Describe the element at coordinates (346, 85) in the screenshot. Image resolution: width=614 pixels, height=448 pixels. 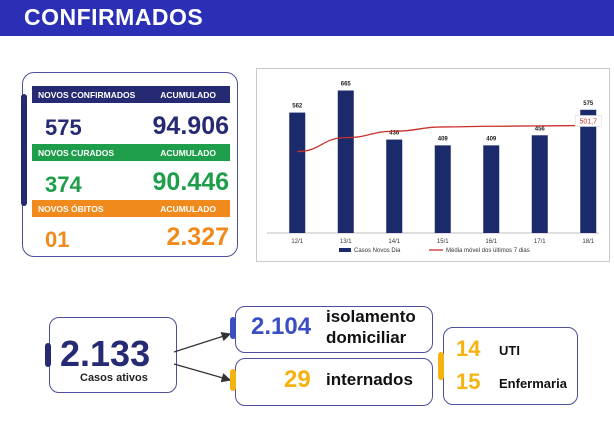
I see `data-label-13-1: 665` at that location.